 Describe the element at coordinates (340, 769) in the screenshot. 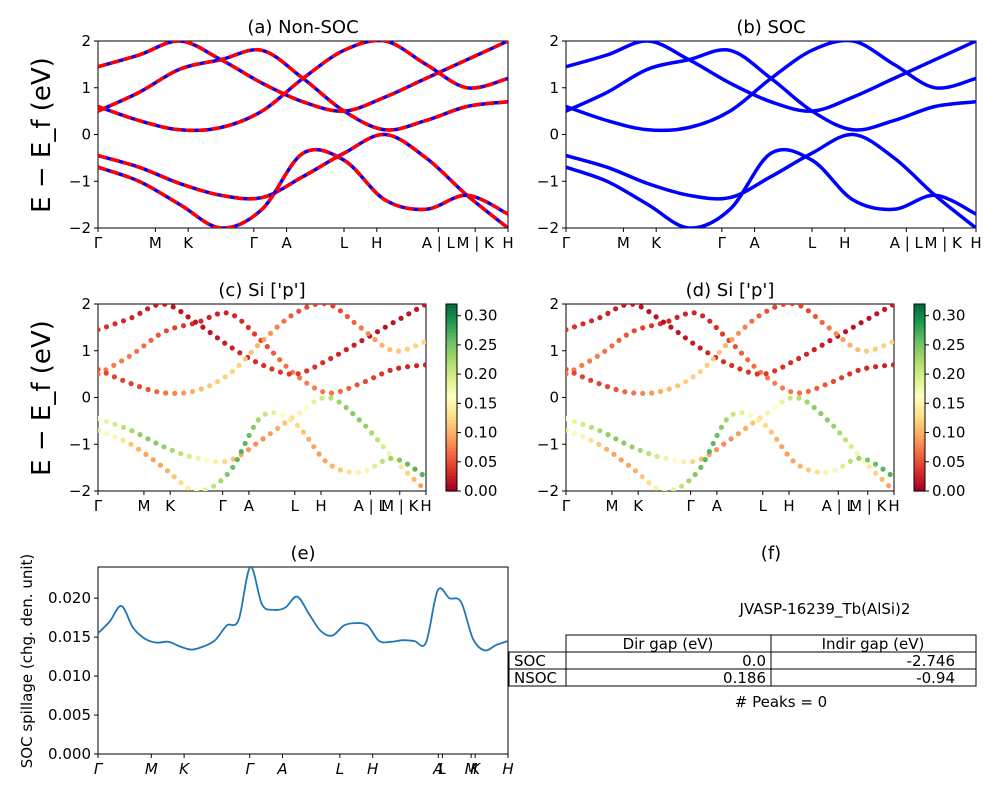

I see `x-tick-label: L` at that location.